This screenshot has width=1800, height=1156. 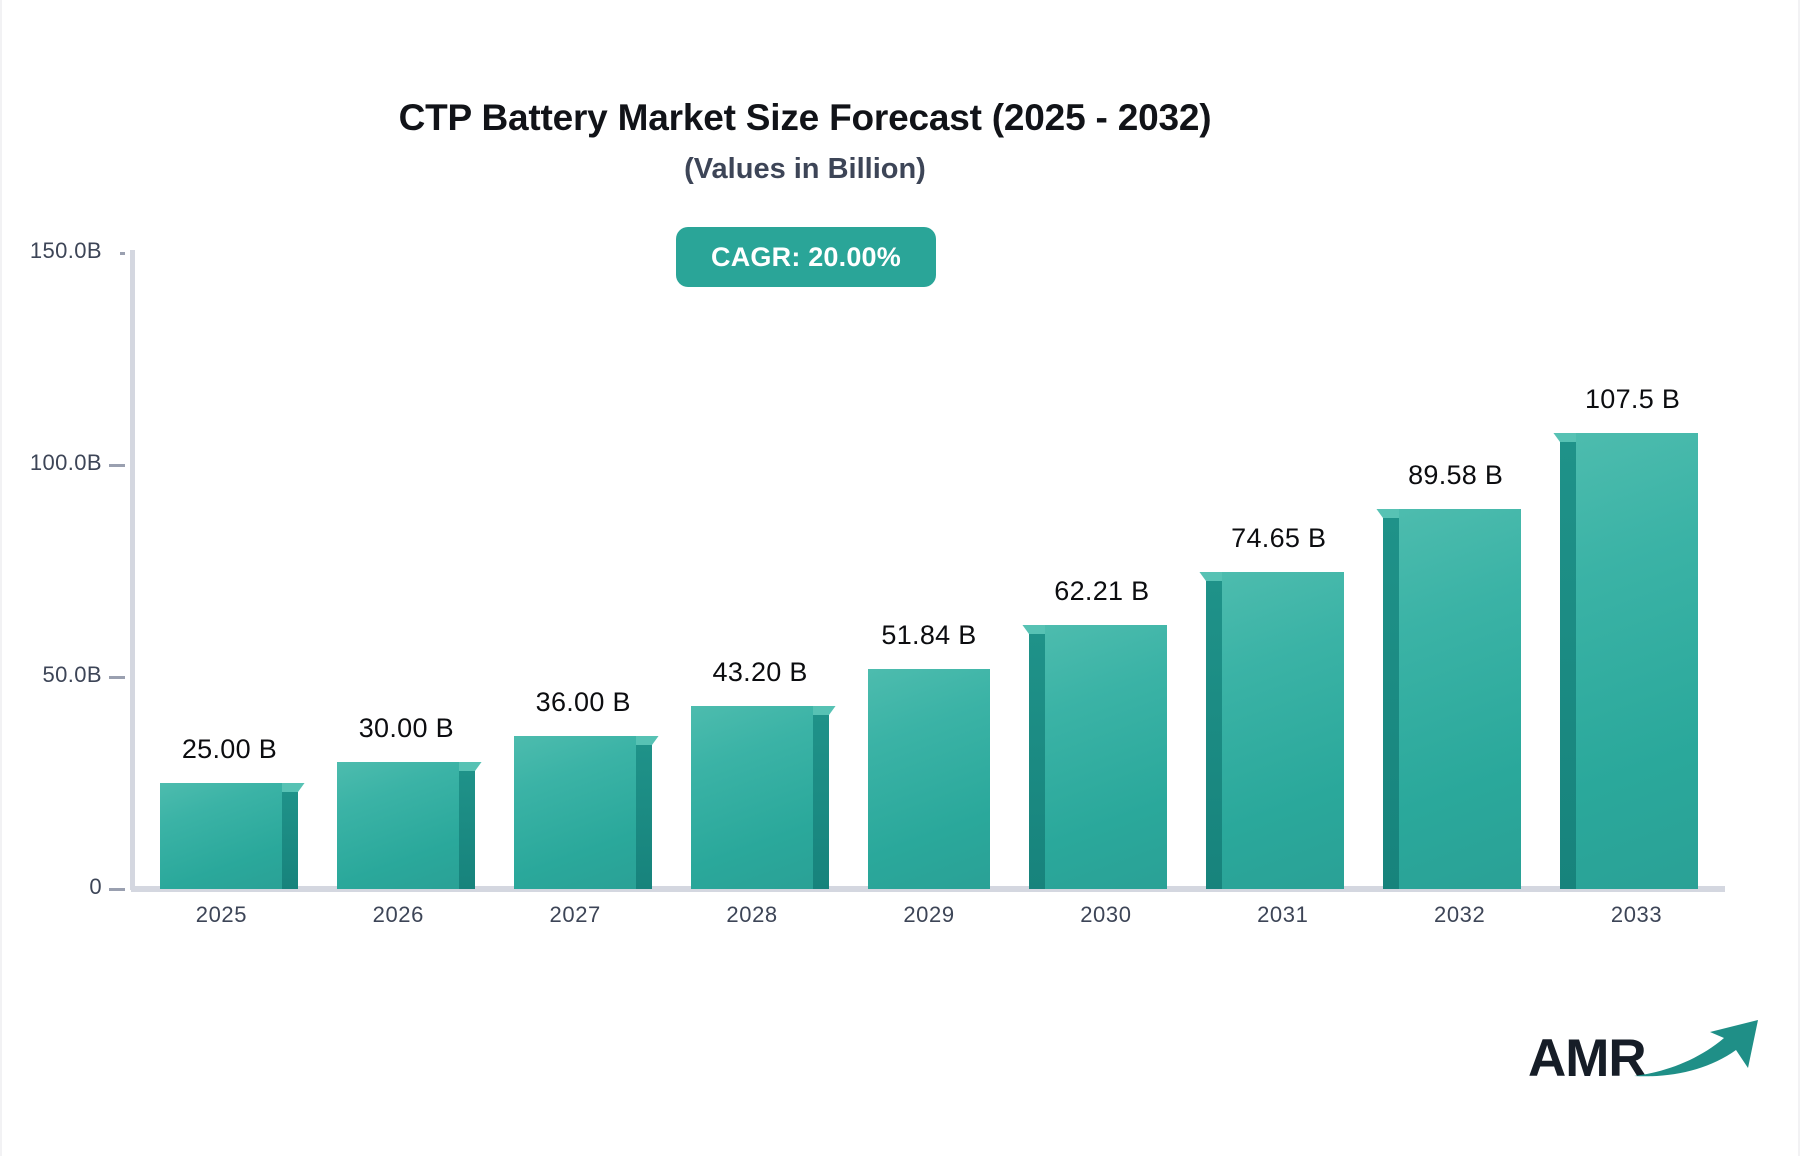 I want to click on bar-2028: 43.20 B, so click(x=763, y=773).